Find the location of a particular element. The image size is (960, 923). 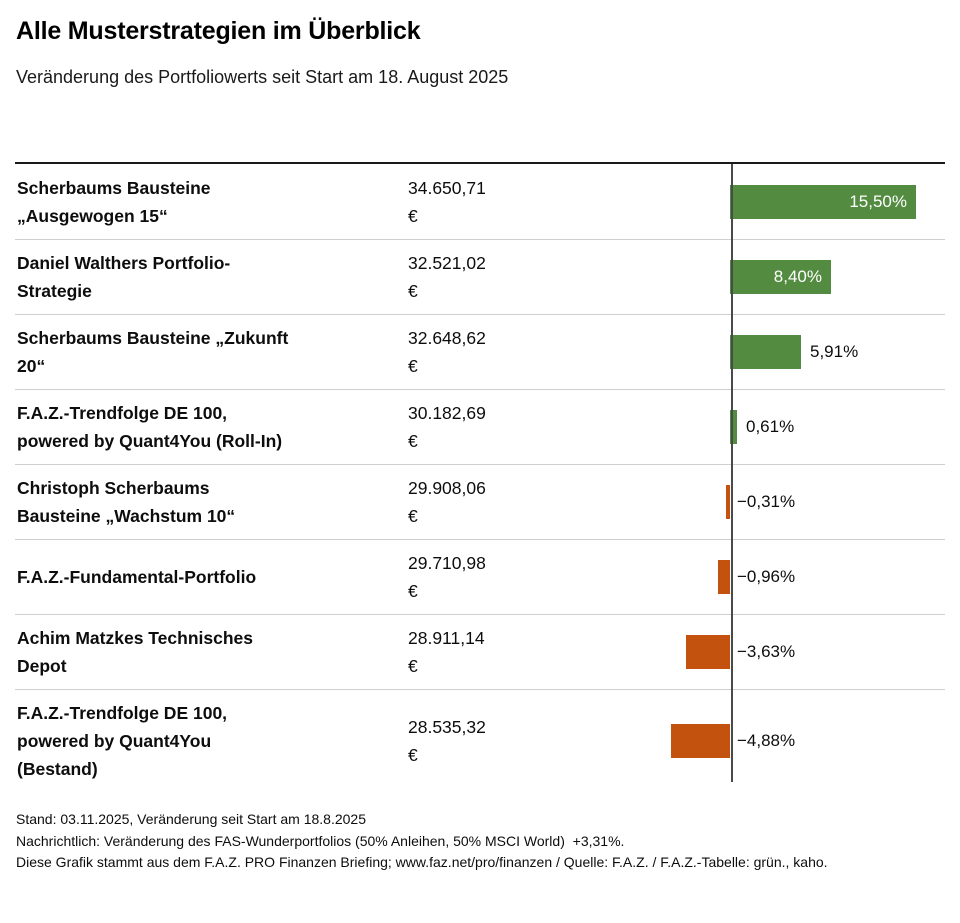

bar-cell: −3,63% is located at coordinates (791, 652).